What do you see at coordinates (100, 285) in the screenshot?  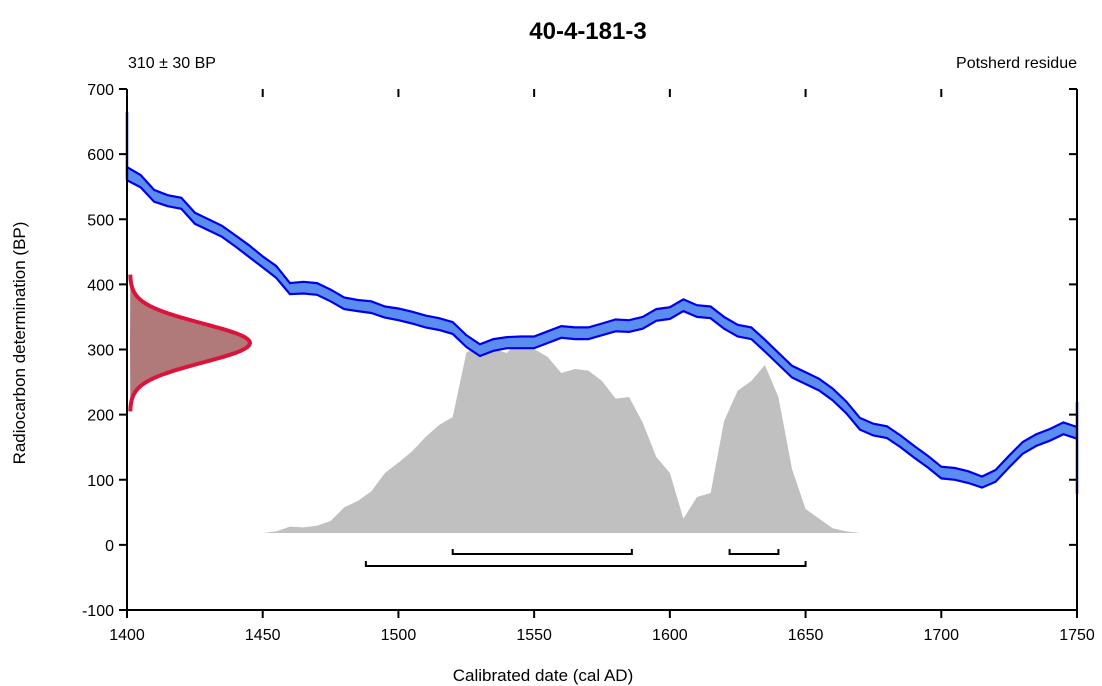 I see `y-tick-label: 400` at bounding box center [100, 285].